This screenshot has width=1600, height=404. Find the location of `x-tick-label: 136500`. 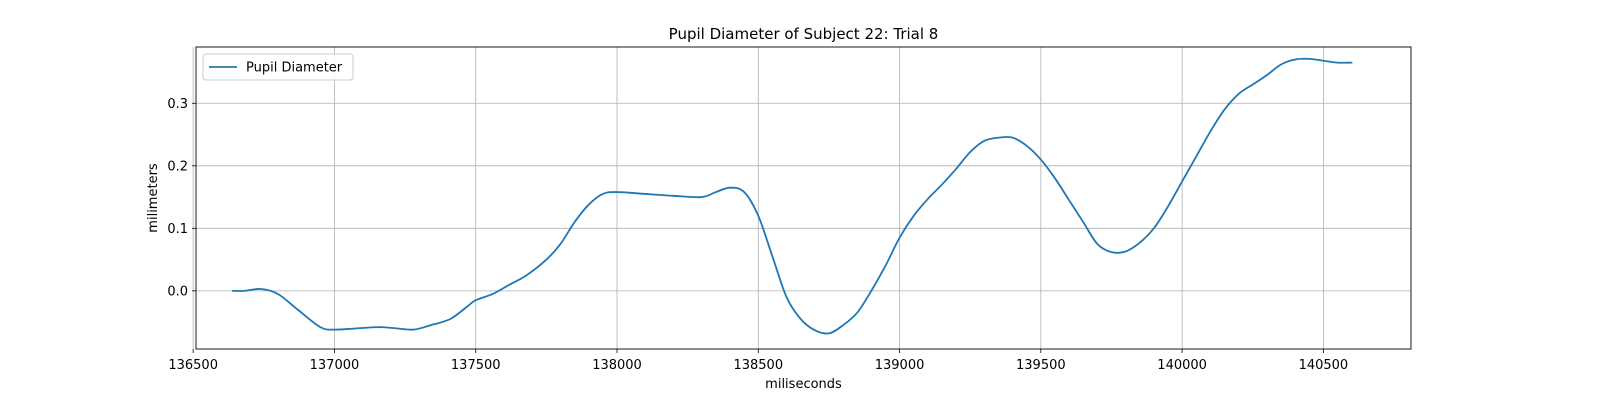

x-tick-label: 136500 is located at coordinates (193, 365).